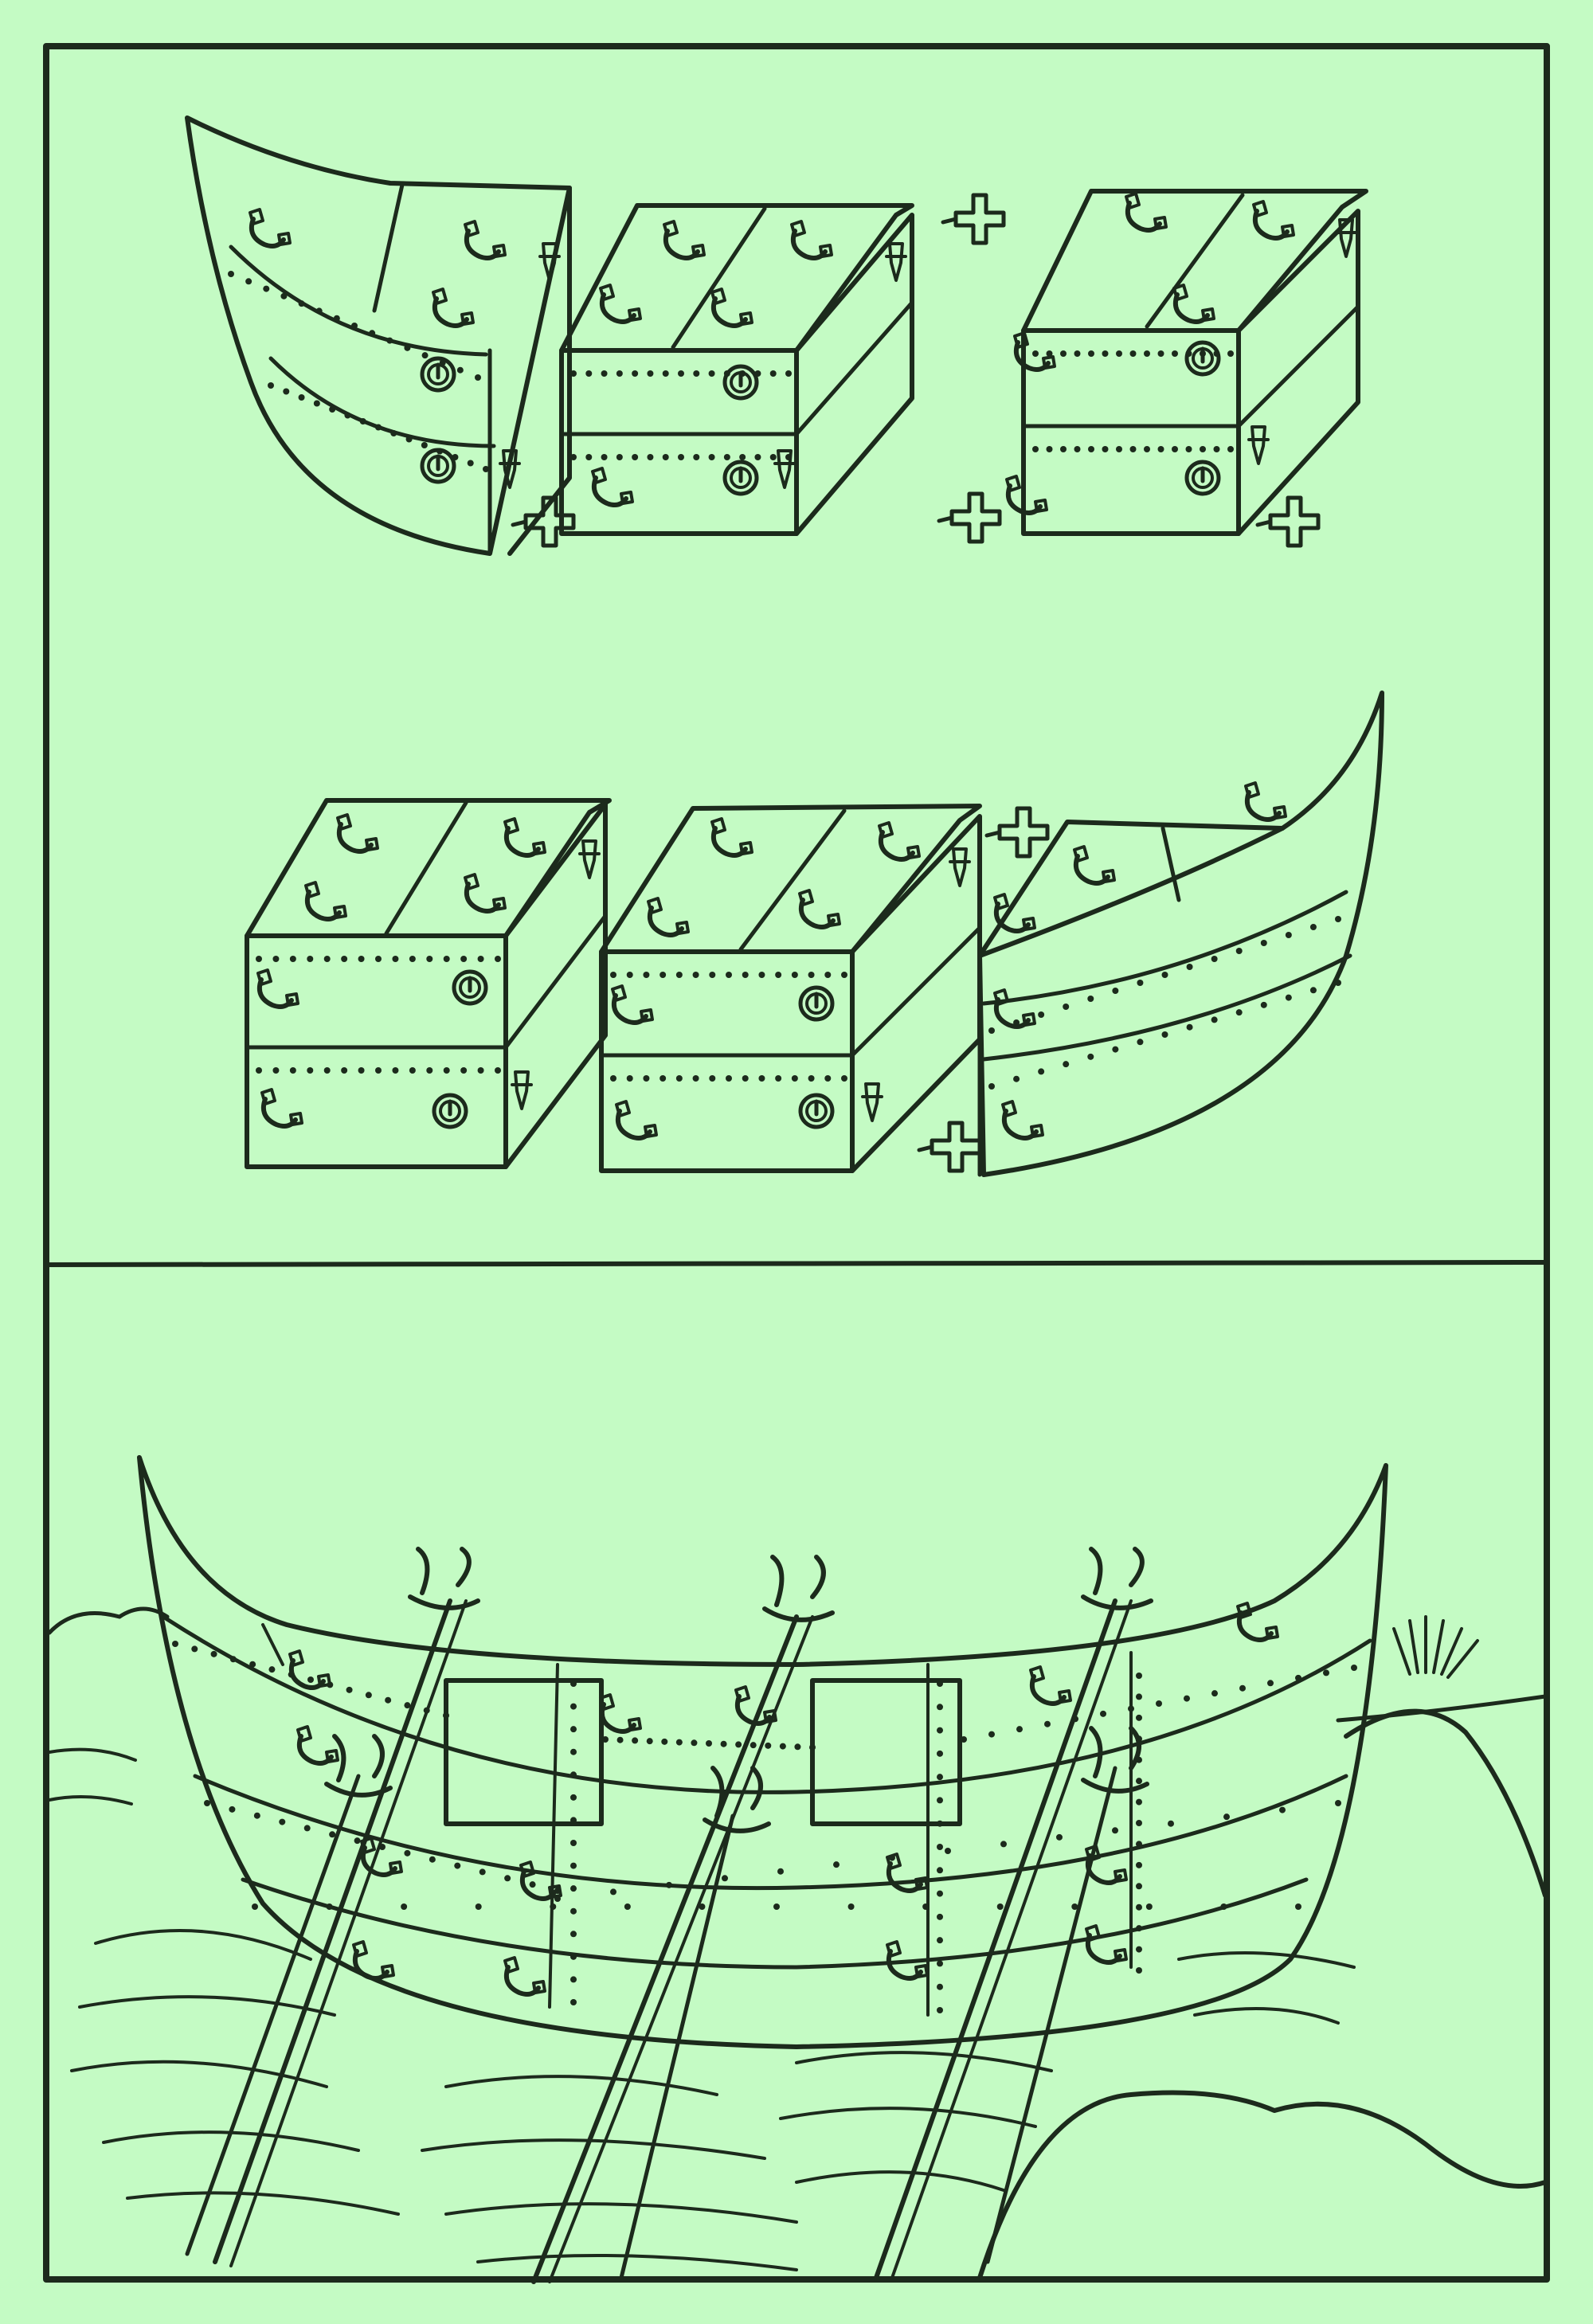  What do you see at coordinates (1262, 2185) in the screenshot?
I see `headland-bottom-right` at bounding box center [1262, 2185].